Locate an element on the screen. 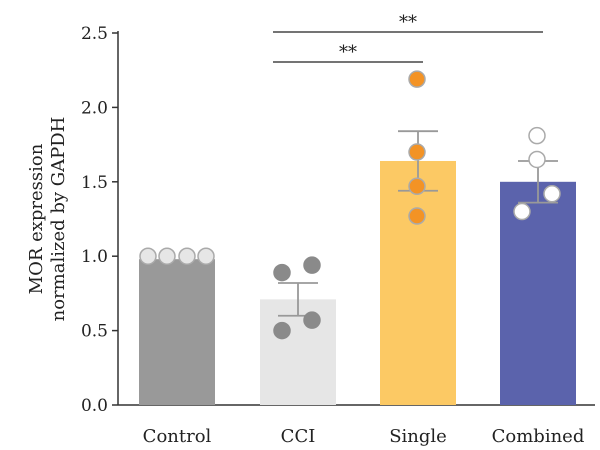  x-tick-labels: Control CCI Single Combined is located at coordinates (364, 436).